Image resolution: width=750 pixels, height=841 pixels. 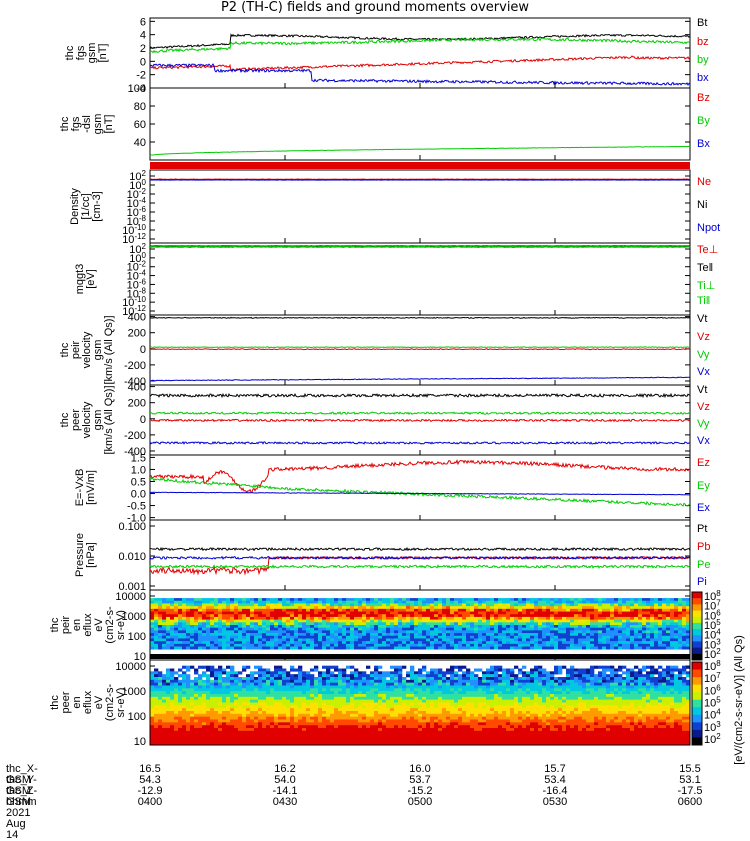 I want to click on y-tick-label: -2, so click(x=141, y=76).